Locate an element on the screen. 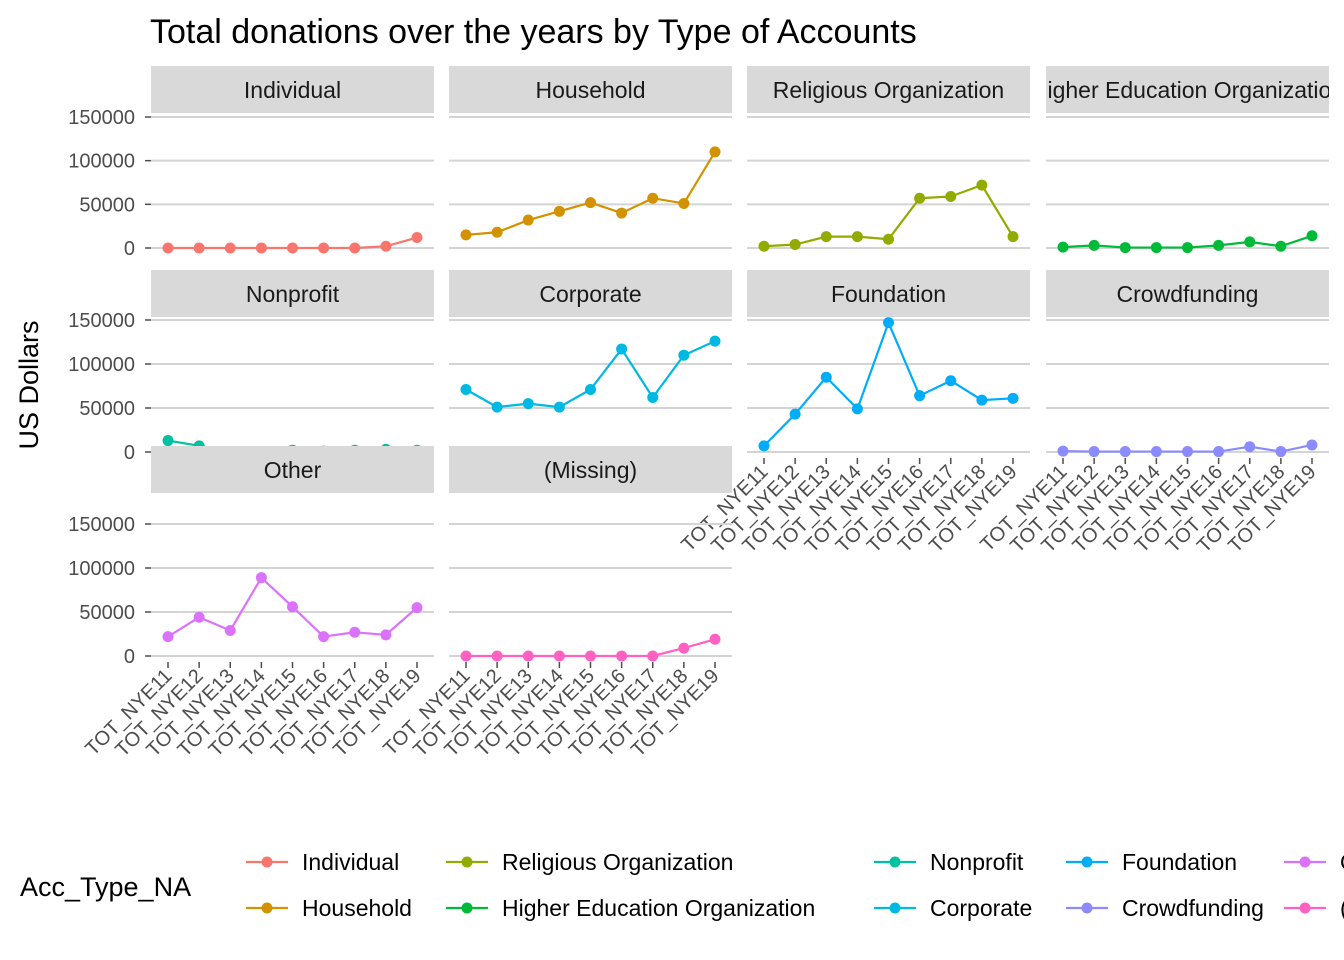 The height and width of the screenshot is (960, 1344). panel-corporate: Corporate is located at coordinates (590, 361).